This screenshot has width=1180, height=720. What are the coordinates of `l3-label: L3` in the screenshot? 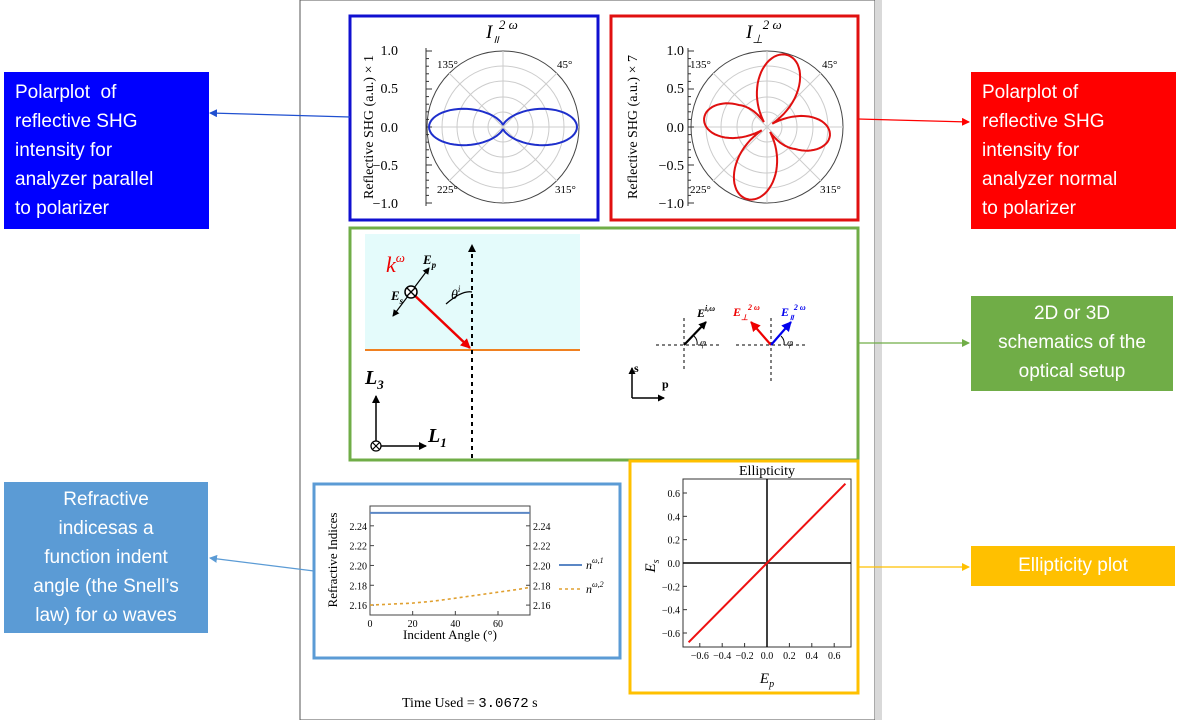 It's located at (374, 379).